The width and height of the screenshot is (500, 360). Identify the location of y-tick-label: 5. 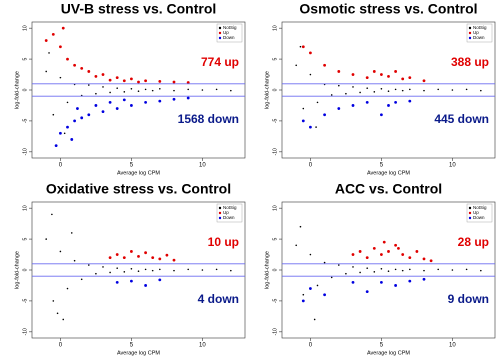
(275, 58).